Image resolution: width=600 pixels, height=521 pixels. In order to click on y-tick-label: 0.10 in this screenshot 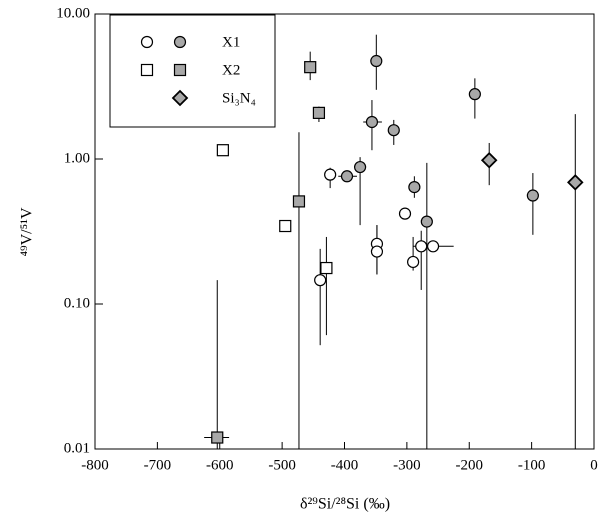, I will do `click(77, 303)`.